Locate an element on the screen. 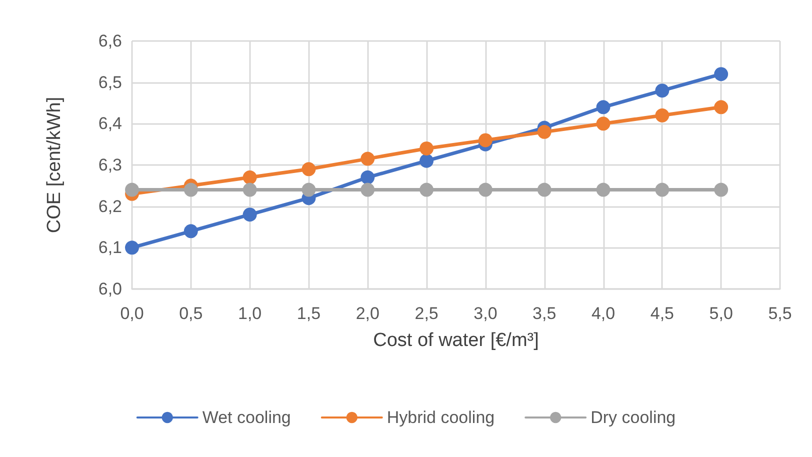 The image size is (812, 457). legend-label: Hybrid cooling is located at coordinates (440, 417).